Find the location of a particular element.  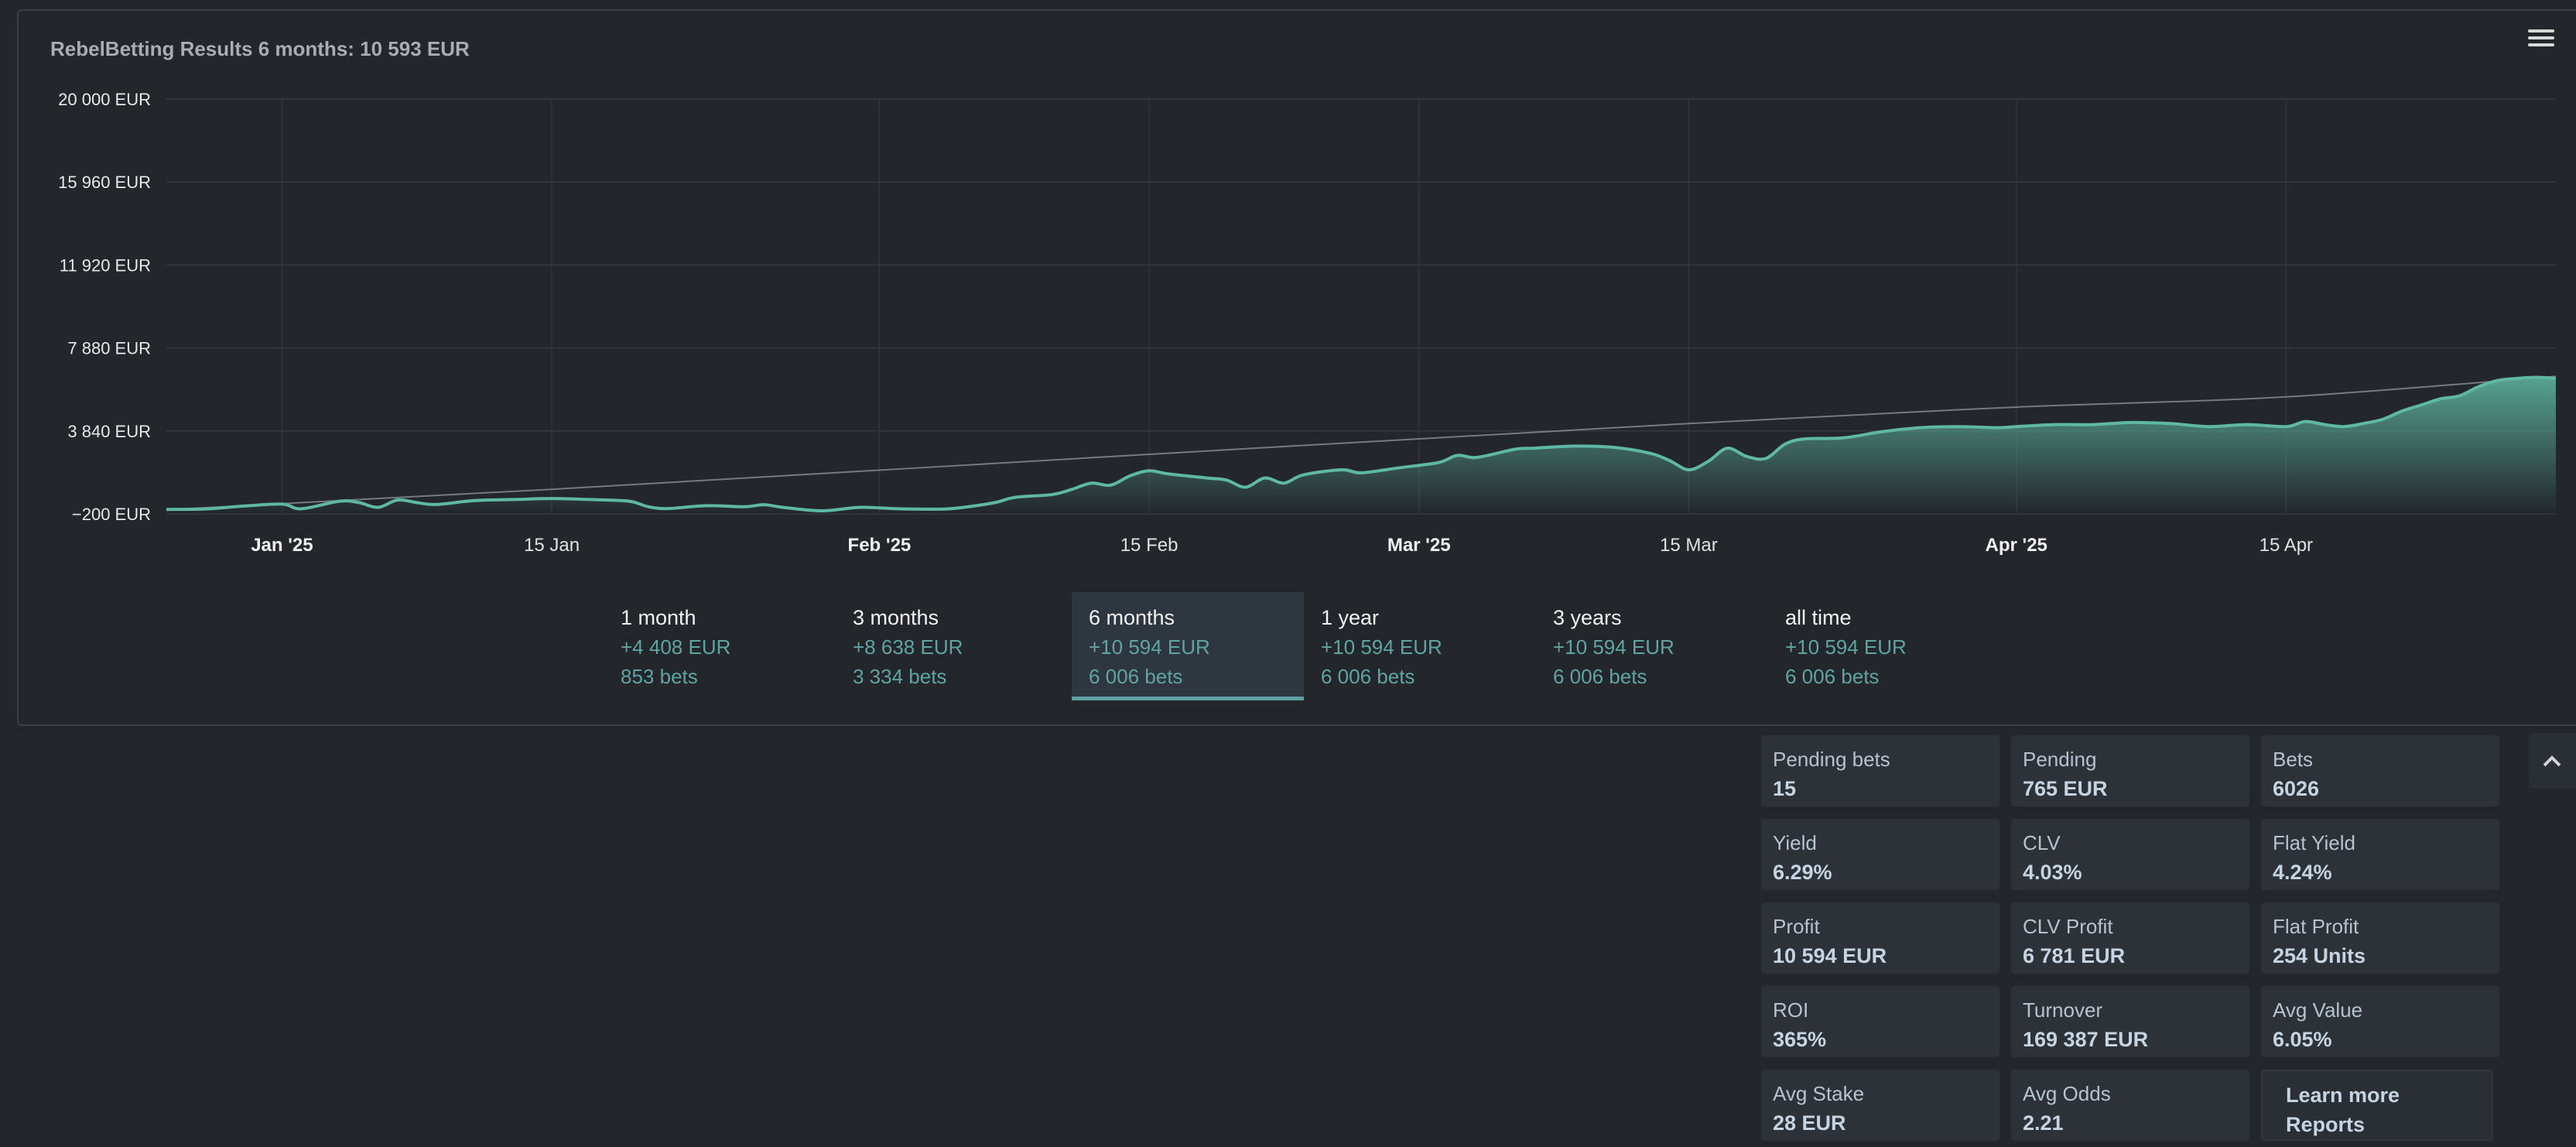

stat-label: Flat Yield is located at coordinates (2314, 843).